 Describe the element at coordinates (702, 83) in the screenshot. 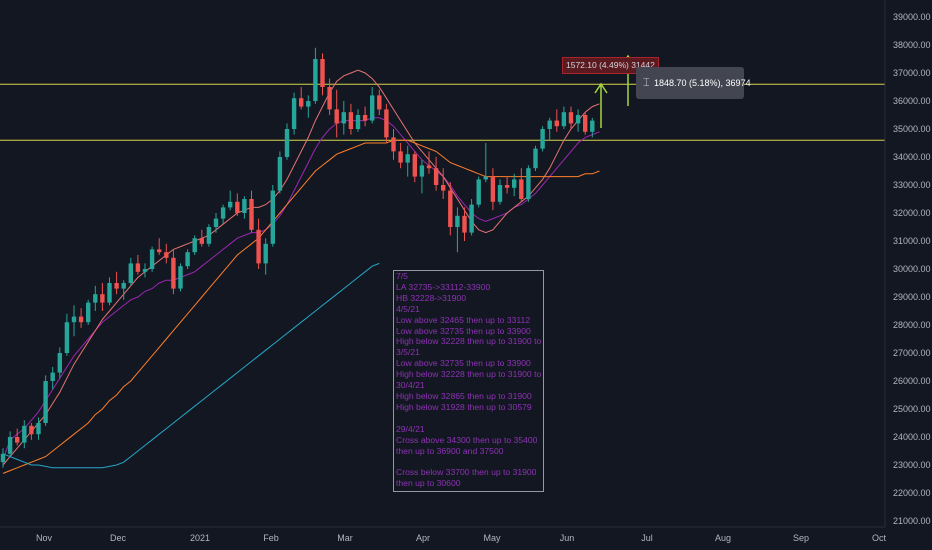

I see `measure-tooltip-big-text: 1848.70 (5.18%), 36974` at that location.